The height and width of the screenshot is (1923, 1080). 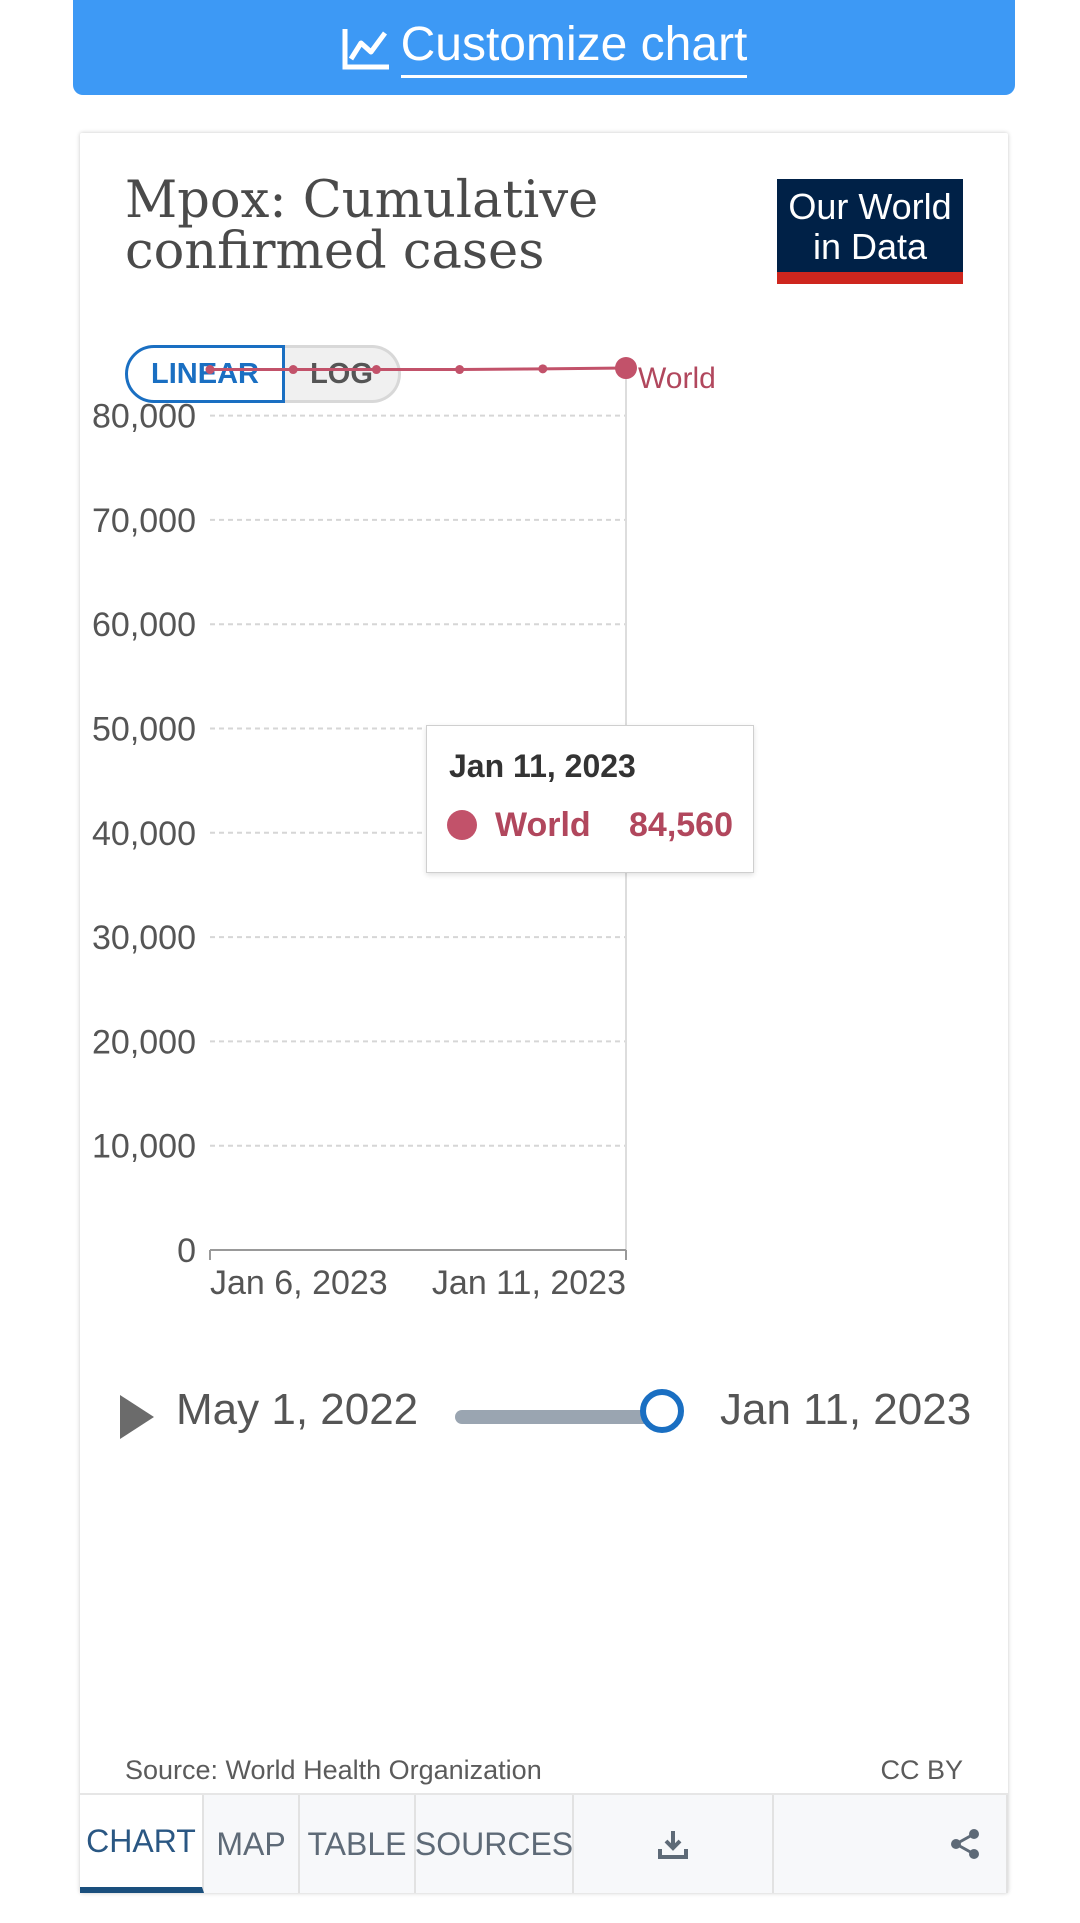 I want to click on tooltip-date: Jan 11, 2023, so click(x=542, y=766).